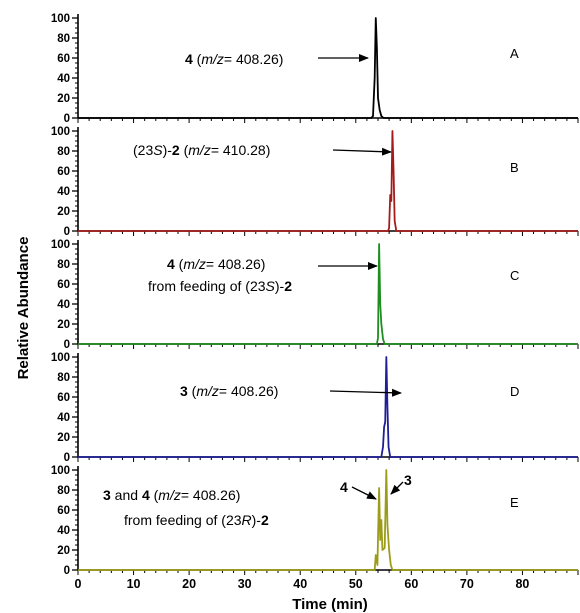  What do you see at coordinates (467, 584) in the screenshot?
I see `x-tick-label: 70` at bounding box center [467, 584].